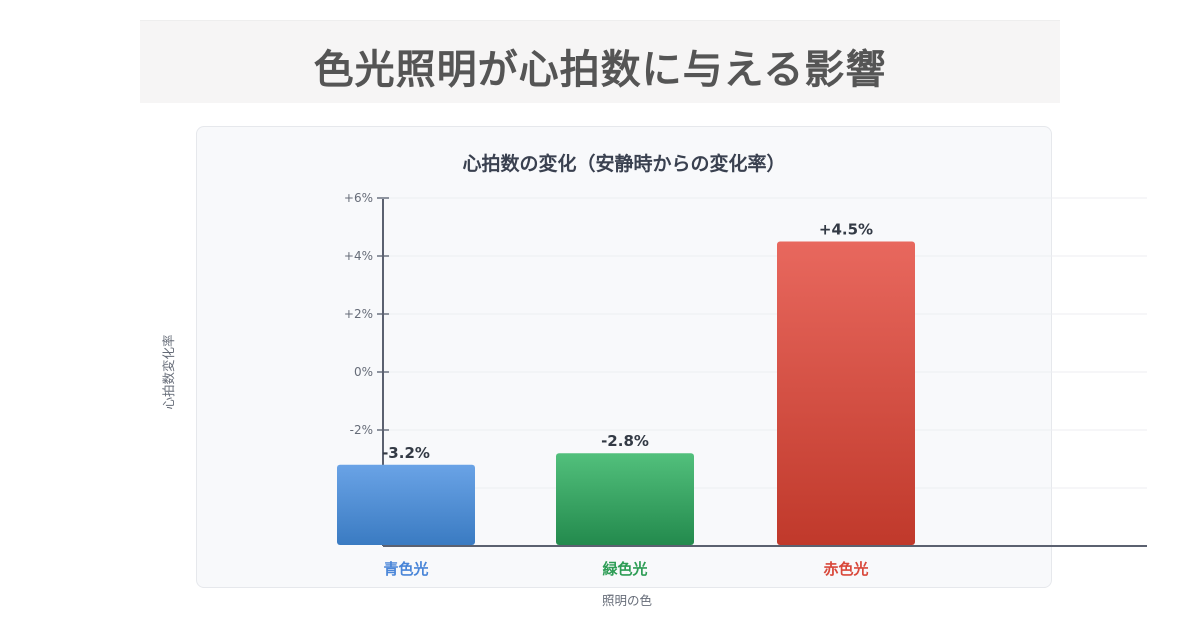 The width and height of the screenshot is (1200, 630). Describe the element at coordinates (625, 441) in the screenshot. I see `bar-value-label: -2.8%` at that location.